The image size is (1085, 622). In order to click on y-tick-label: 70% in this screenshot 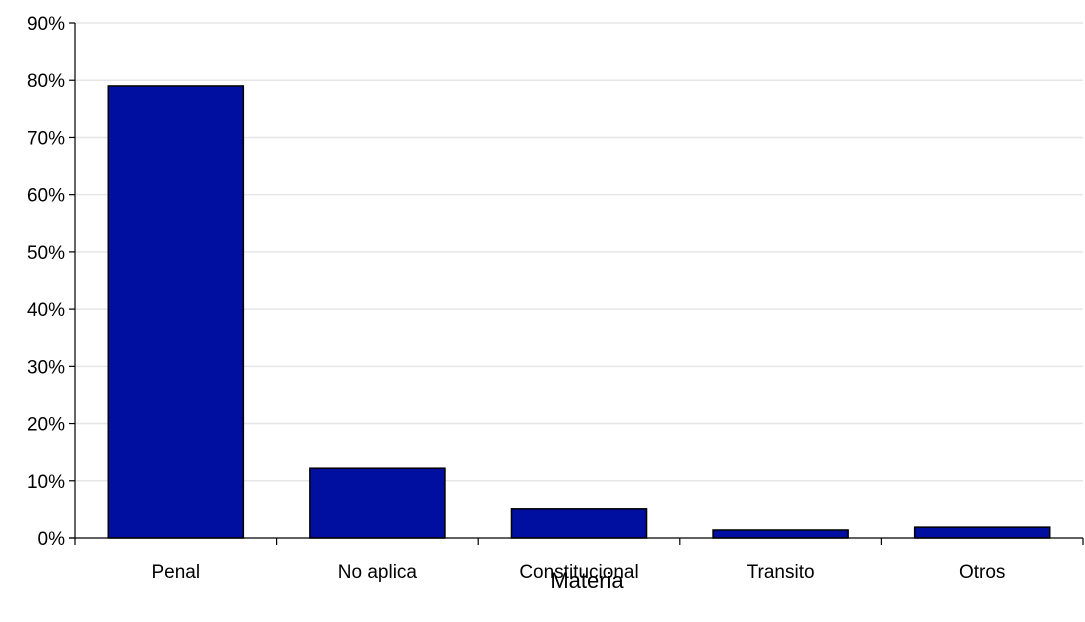, I will do `click(46, 138)`.